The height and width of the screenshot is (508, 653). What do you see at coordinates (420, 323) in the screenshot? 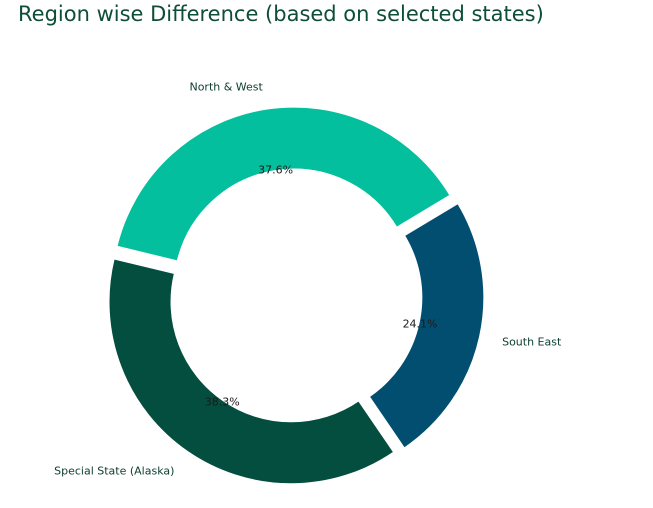
I see `slice-percent-label: 24.1%` at bounding box center [420, 323].